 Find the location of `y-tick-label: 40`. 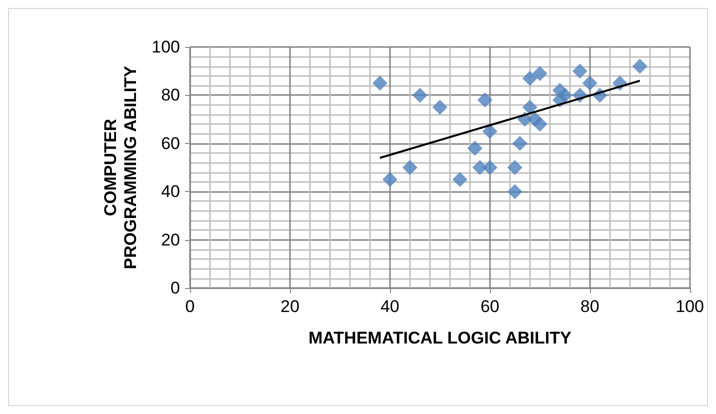

y-tick-label: 40 is located at coordinates (170, 192).